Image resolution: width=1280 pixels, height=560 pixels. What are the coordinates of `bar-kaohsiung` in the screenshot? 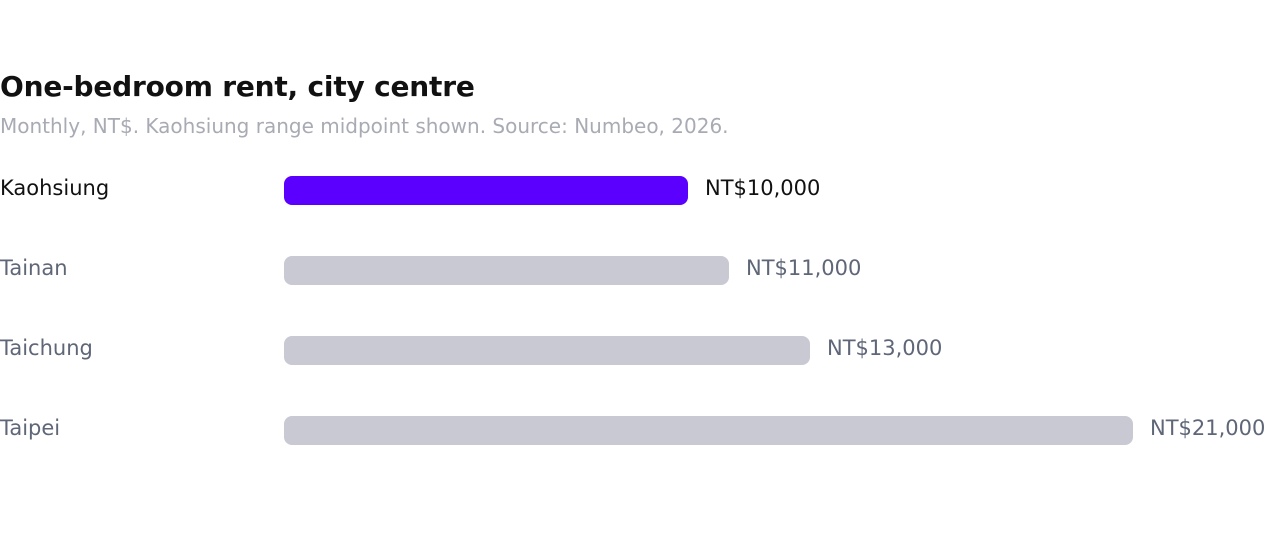 It's located at (486, 190).